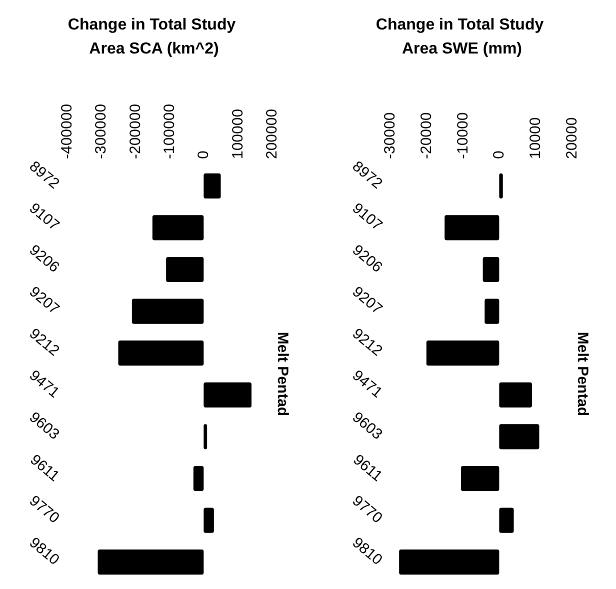 Image resolution: width=616 pixels, height=589 pixels. What do you see at coordinates (101, 131) in the screenshot?
I see `x-tick-label: -300000` at bounding box center [101, 131].